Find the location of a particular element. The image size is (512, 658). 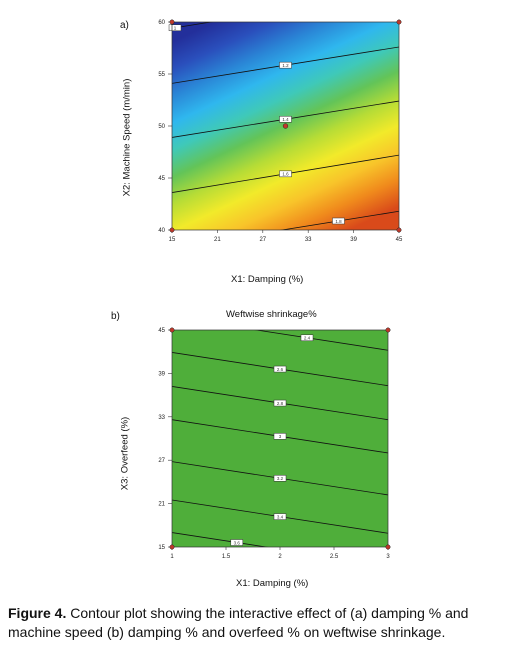

x-tick-label-1: 21 is located at coordinates (217, 240).